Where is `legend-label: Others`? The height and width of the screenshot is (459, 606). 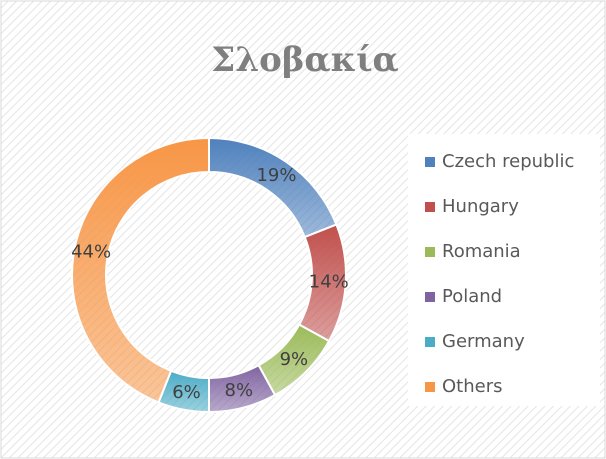
legend-label: Others is located at coordinates (472, 386).